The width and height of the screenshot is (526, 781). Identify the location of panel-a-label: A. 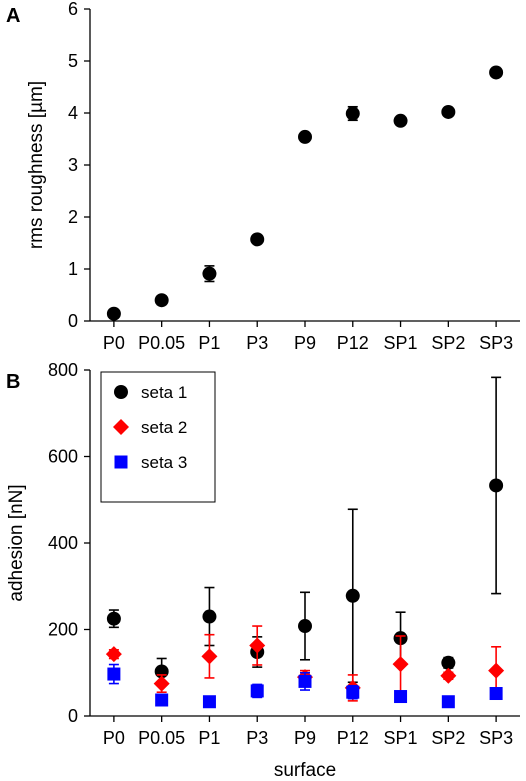
(13, 16).